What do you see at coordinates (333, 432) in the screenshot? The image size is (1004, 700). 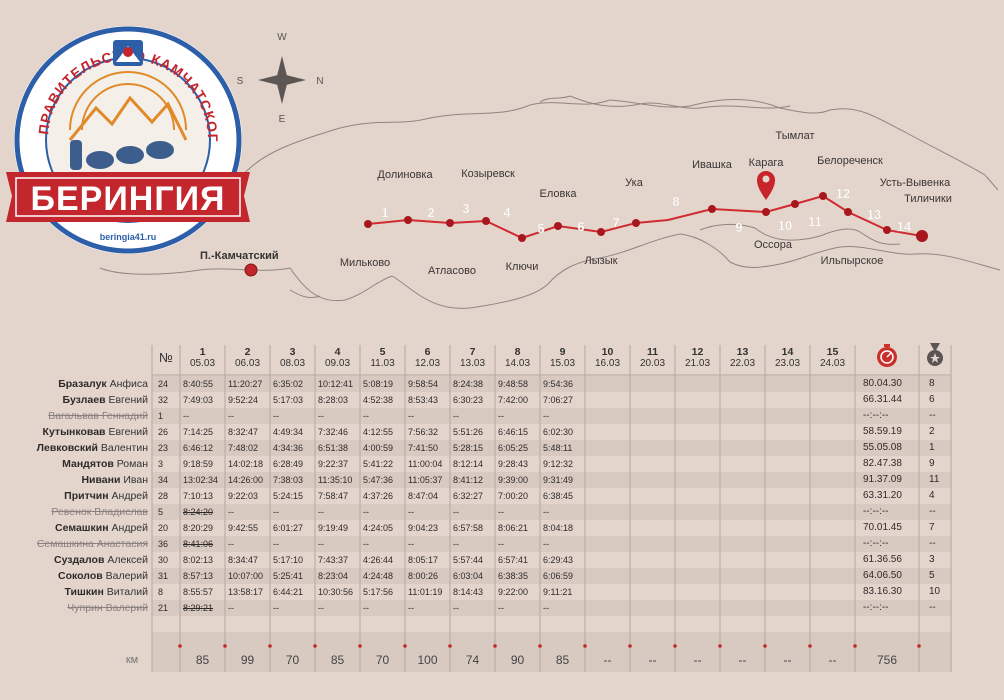 I see `stage-time: 7:32:46` at bounding box center [333, 432].